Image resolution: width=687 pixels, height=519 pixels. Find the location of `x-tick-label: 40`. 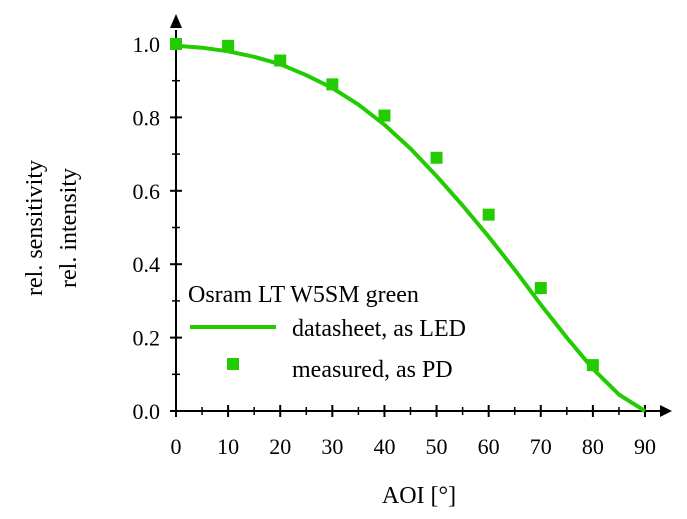

x-tick-label: 40 is located at coordinates (384, 446).